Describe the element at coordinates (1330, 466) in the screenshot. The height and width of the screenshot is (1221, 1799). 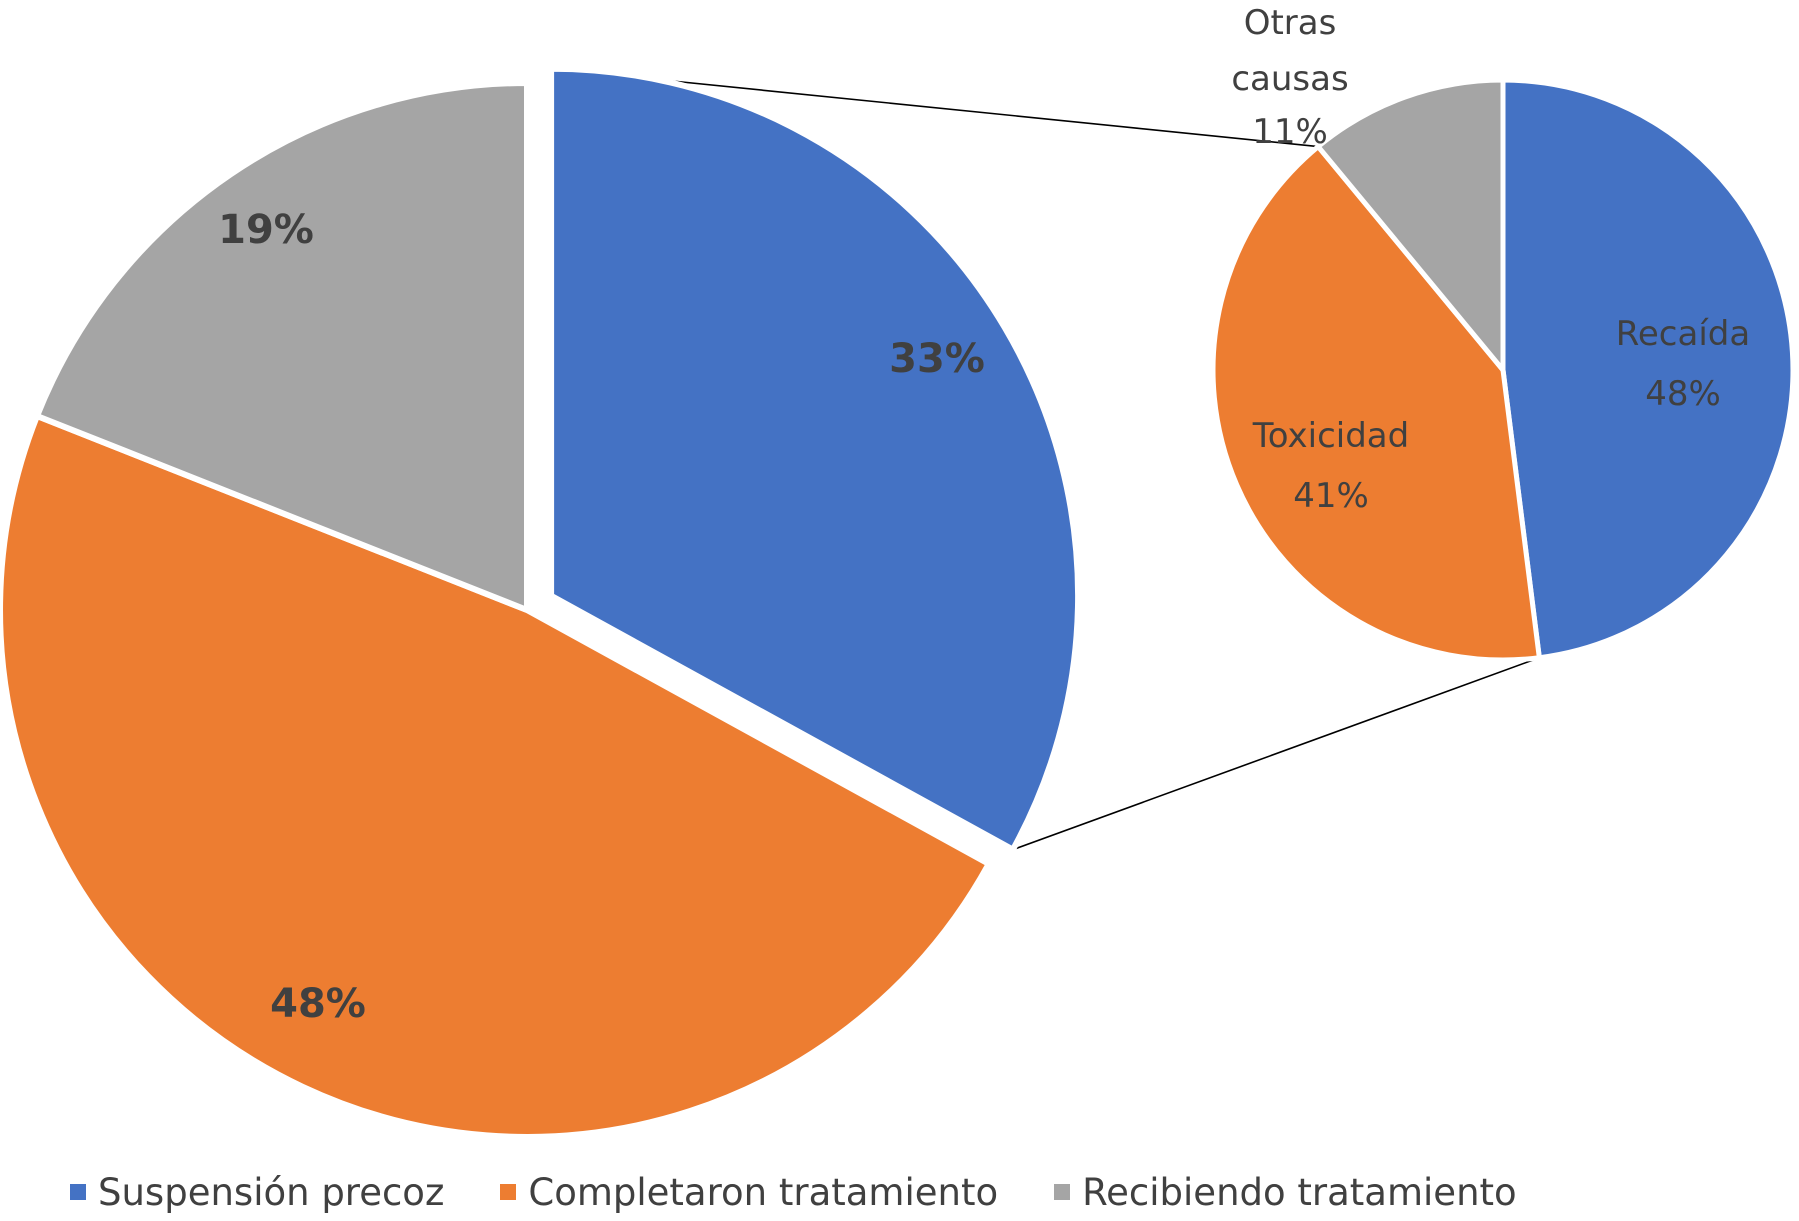
I see `secondary-label-toxicidad: Toxicidad 41%` at that location.